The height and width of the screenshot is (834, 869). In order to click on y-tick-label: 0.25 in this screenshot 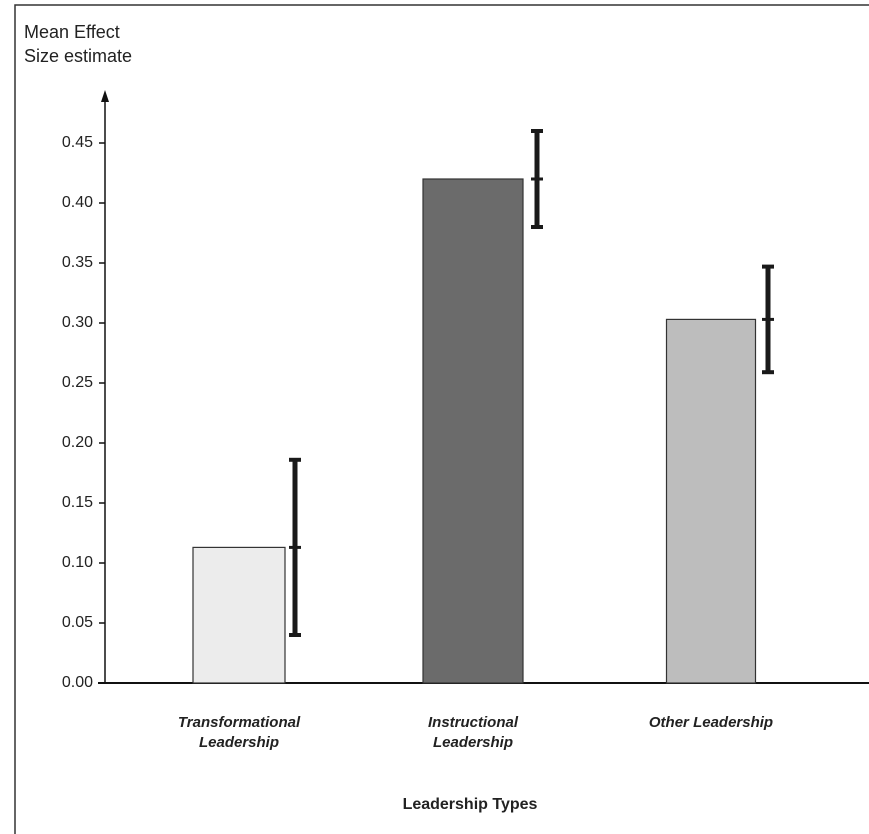, I will do `click(77, 382)`.